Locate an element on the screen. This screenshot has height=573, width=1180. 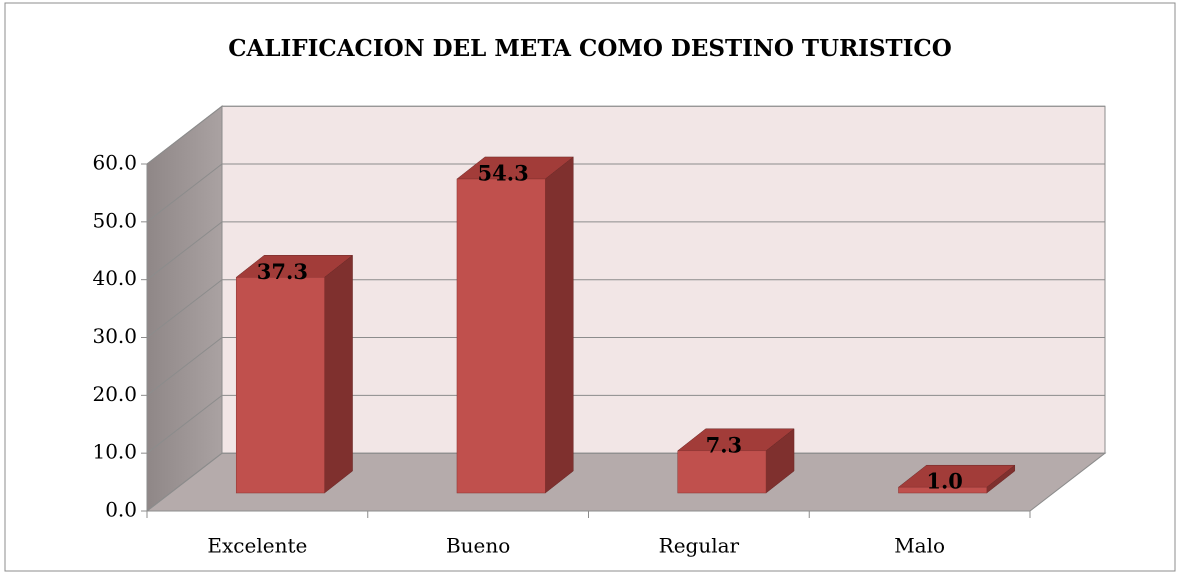
y-tick-label: 50.0 is located at coordinates (114, 220).